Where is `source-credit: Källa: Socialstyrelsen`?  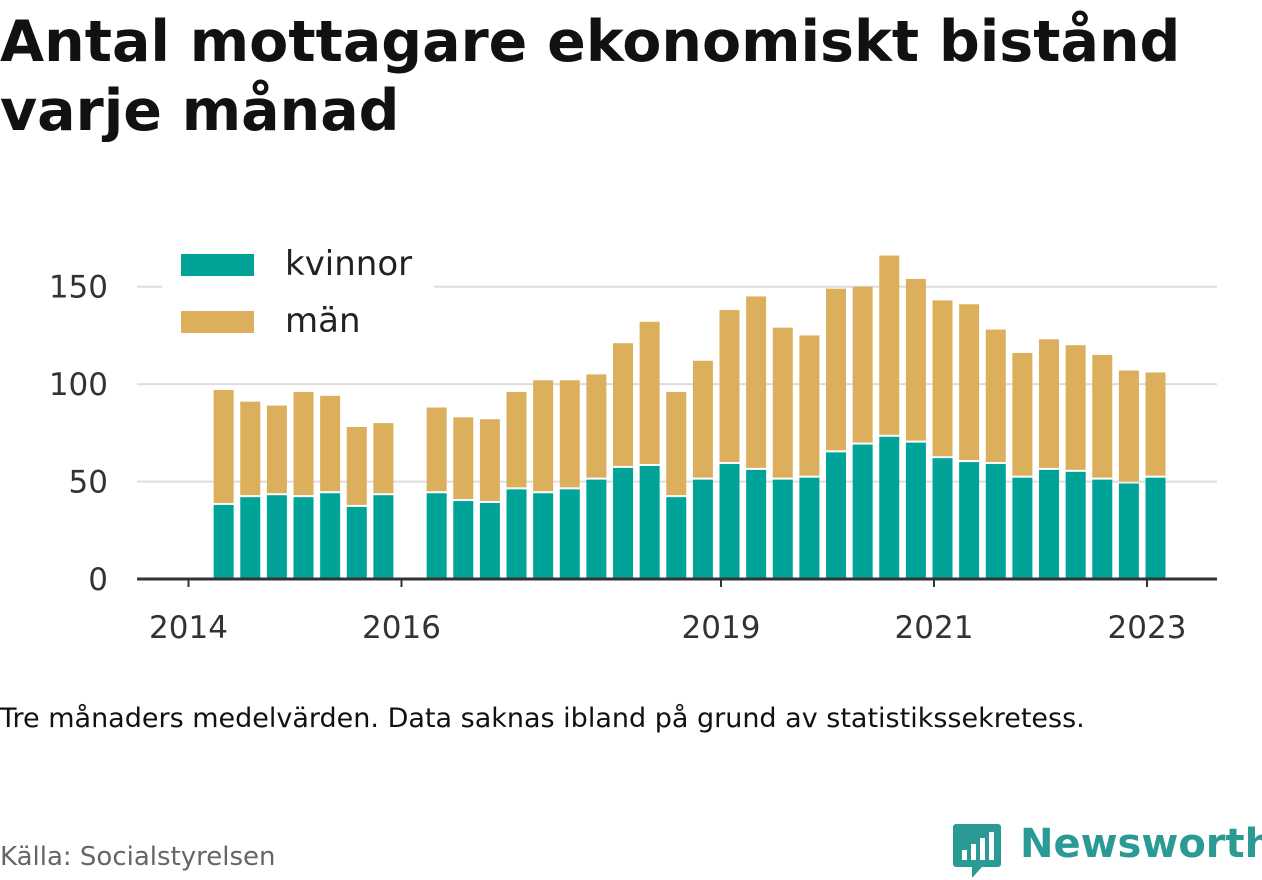
source-credit: Källa: Socialstyrelsen is located at coordinates (138, 857).